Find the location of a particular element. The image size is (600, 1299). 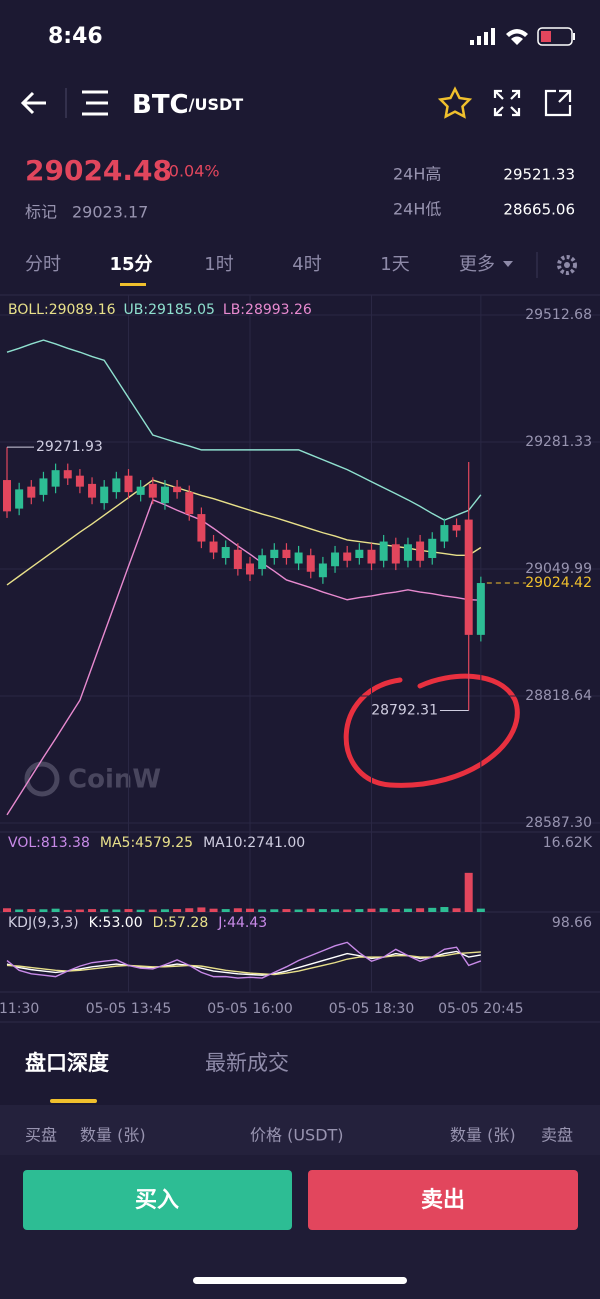

interval-tab: 更多 is located at coordinates (477, 264).